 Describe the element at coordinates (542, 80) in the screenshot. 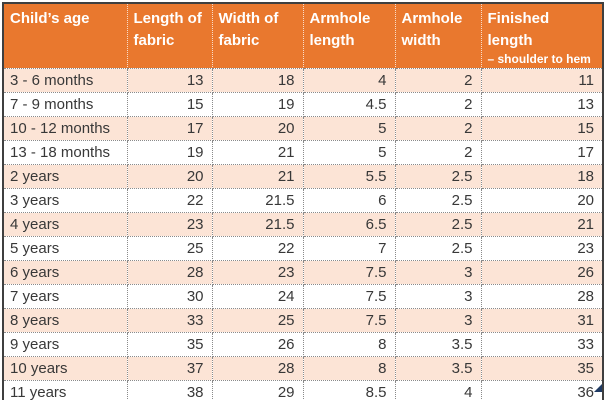

I see `value-cell: 11` at that location.